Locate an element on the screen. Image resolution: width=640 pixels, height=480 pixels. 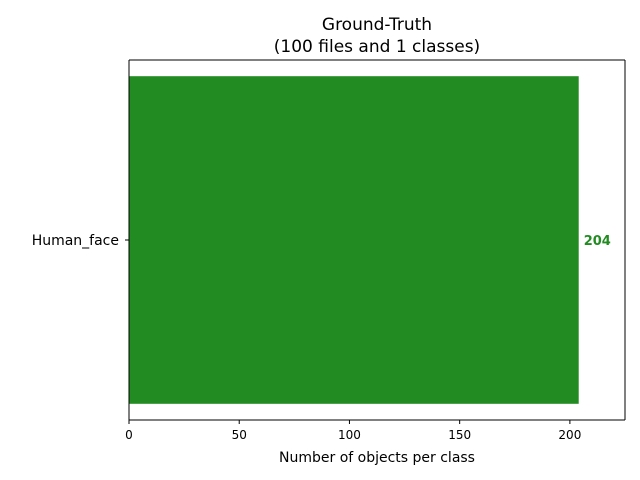
y-axis-categories: Human_face is located at coordinates (80, 241).